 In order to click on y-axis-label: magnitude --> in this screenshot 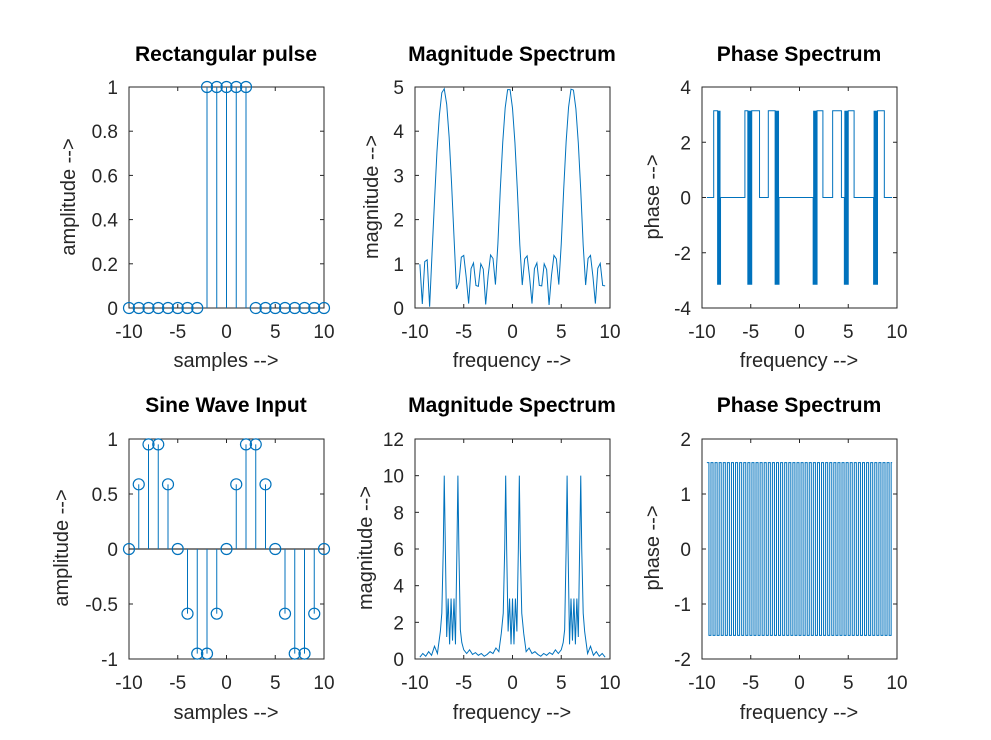, I will do `click(366, 548)`.